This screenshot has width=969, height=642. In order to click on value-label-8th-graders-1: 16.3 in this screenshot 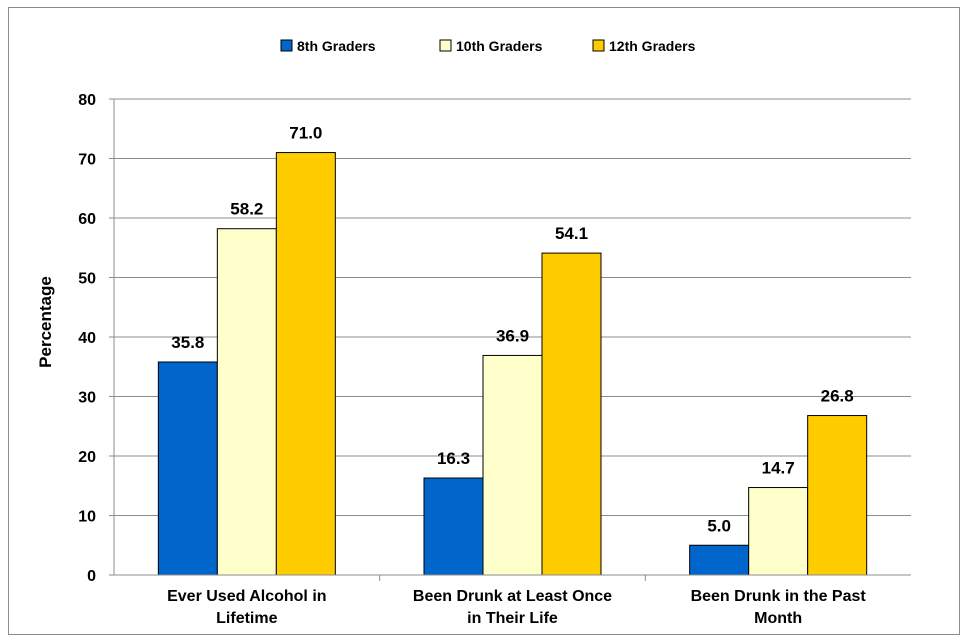, I will do `click(453, 458)`.